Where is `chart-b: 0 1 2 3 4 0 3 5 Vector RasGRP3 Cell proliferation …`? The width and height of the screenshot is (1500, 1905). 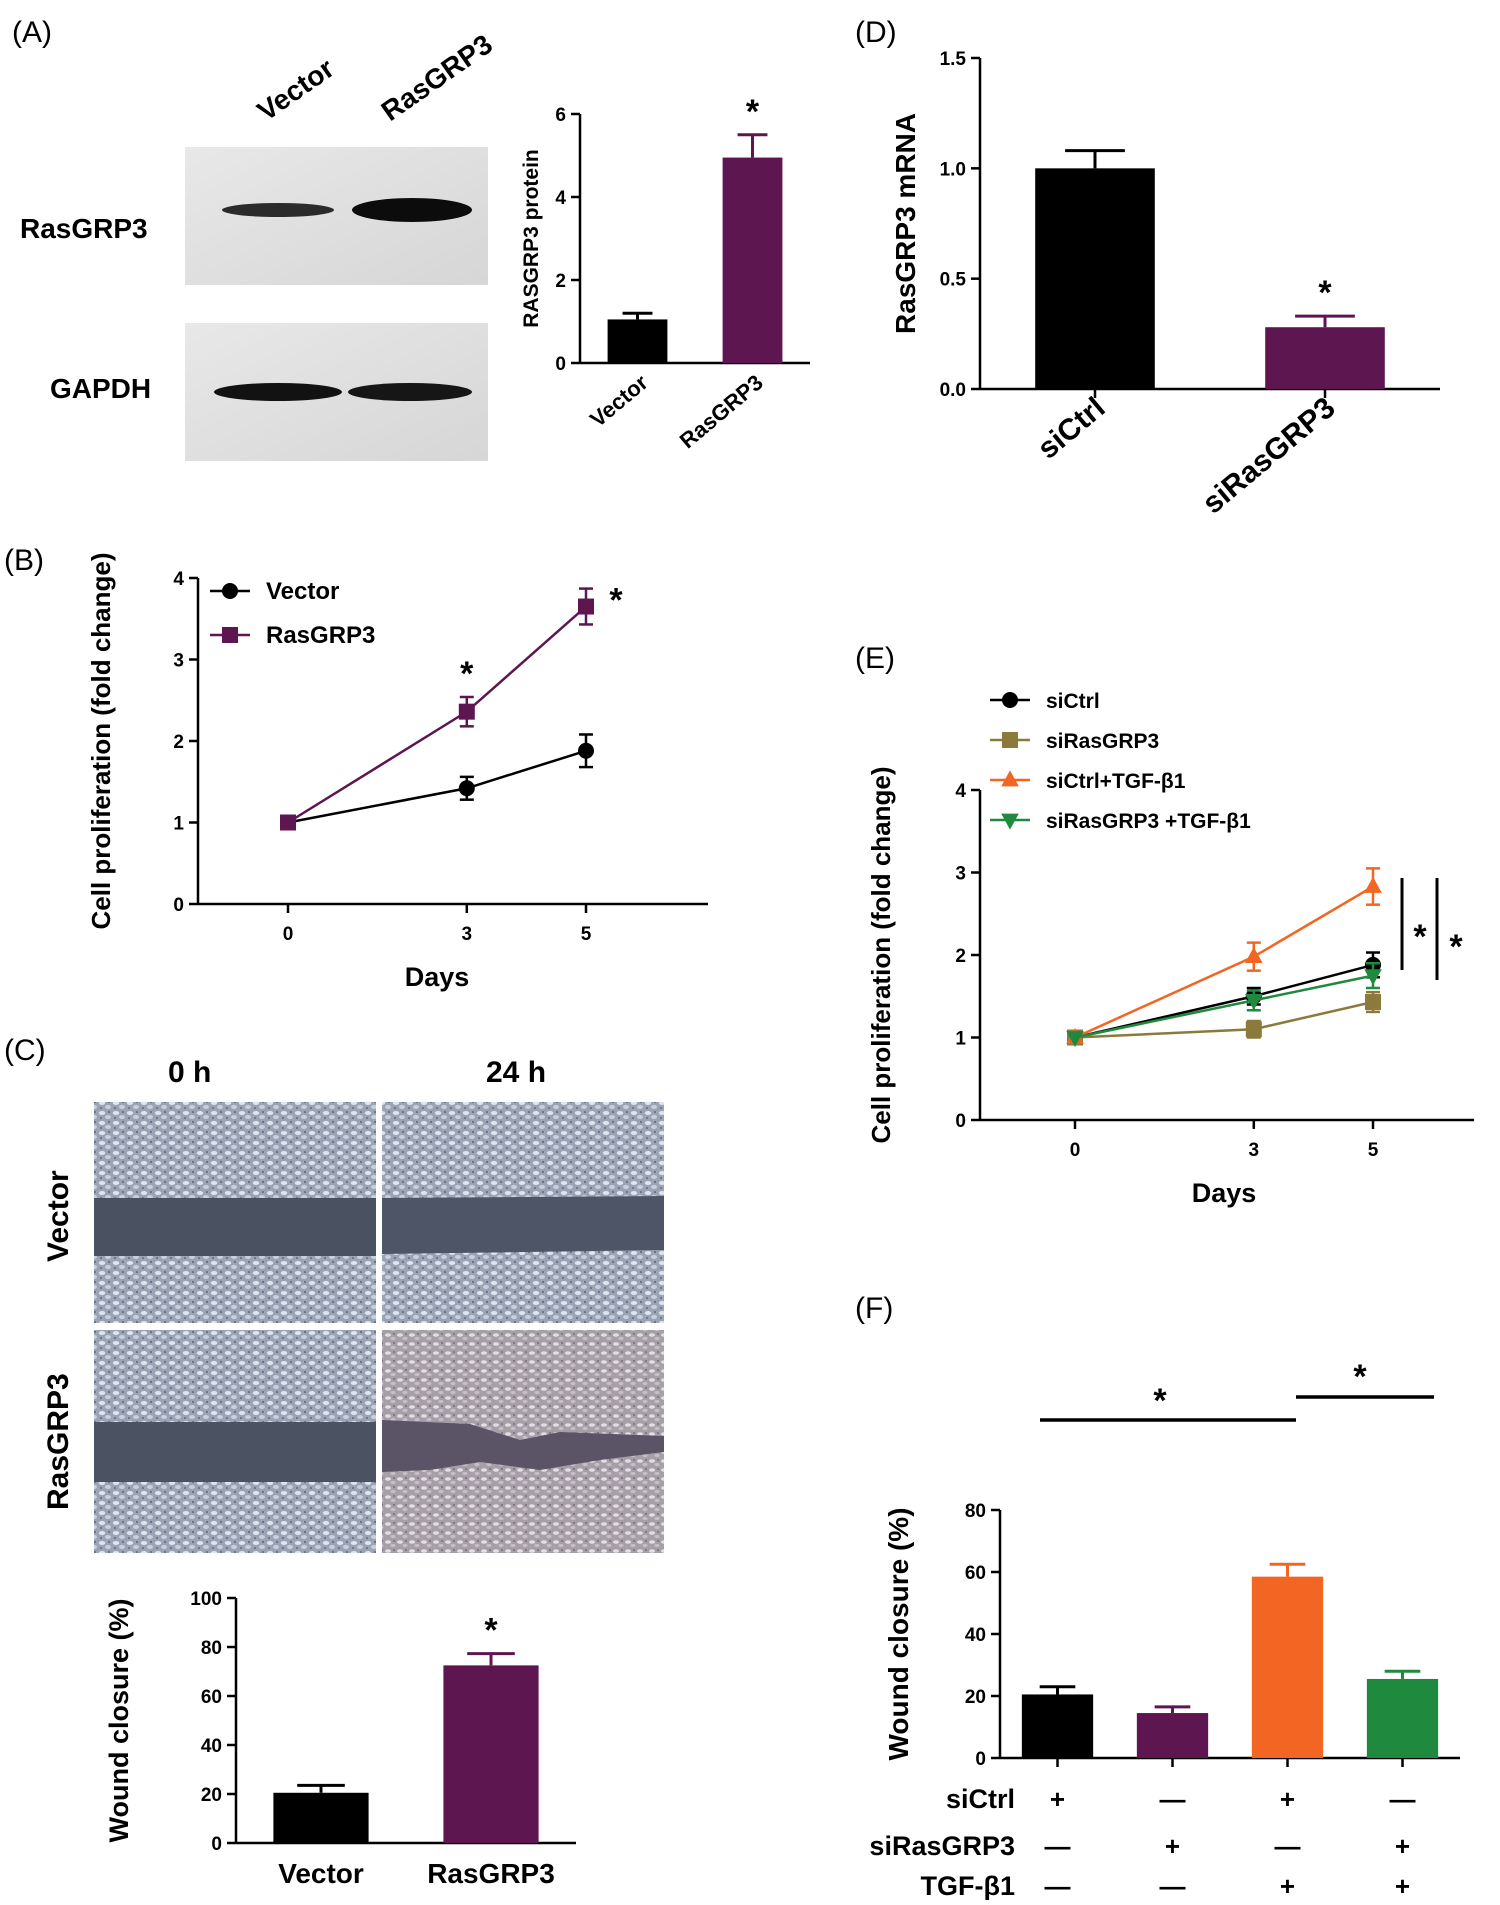
chart-b: 0 1 2 3 4 0 3 5 Vector RasGRP3 Cell proliferation … is located at coordinates (397, 772).